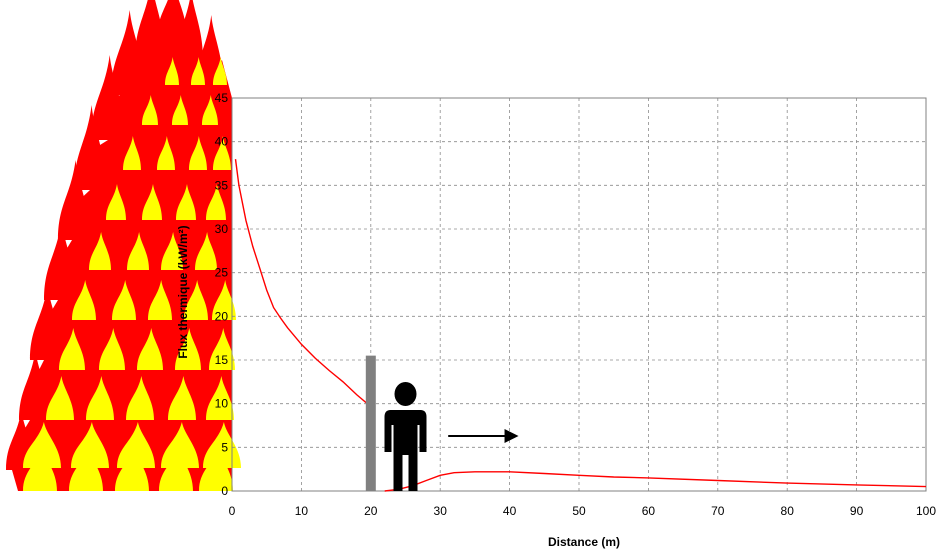 The height and width of the screenshot is (550, 943). What do you see at coordinates (232, 511) in the screenshot?
I see `x-tick-label: 0` at bounding box center [232, 511].